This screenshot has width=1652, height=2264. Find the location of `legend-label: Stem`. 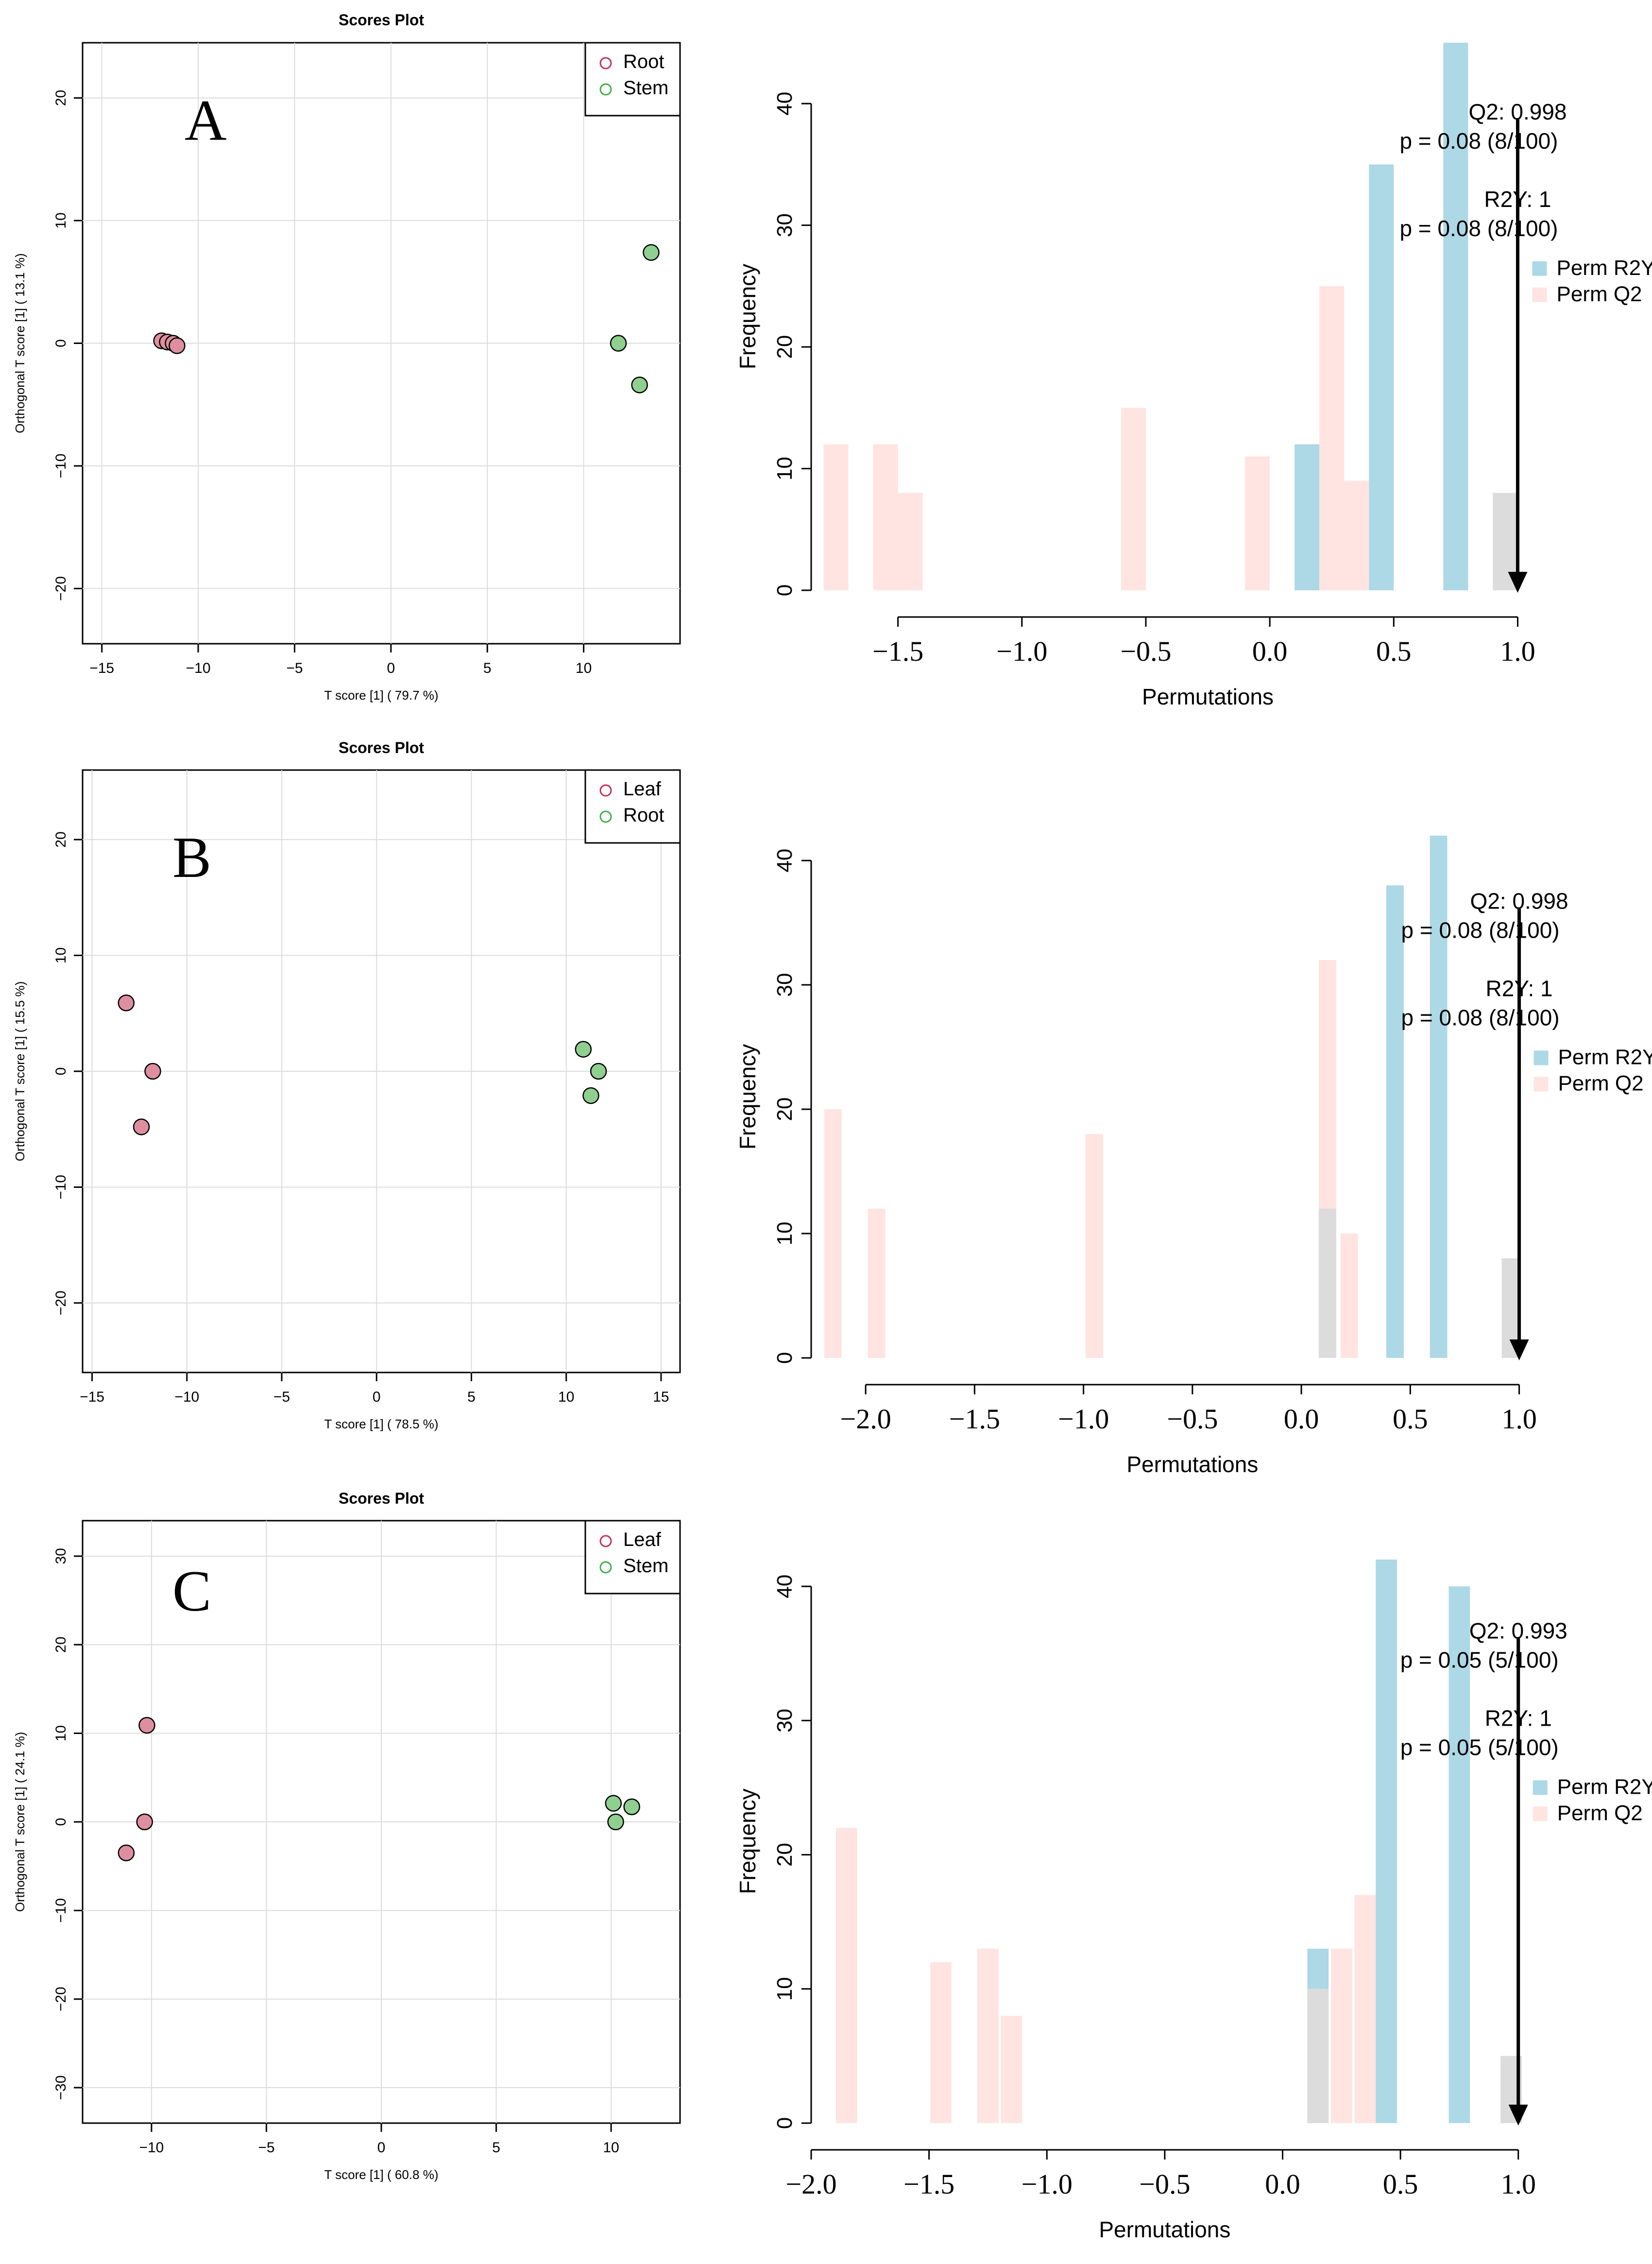

legend-label: Stem is located at coordinates (645, 1566).